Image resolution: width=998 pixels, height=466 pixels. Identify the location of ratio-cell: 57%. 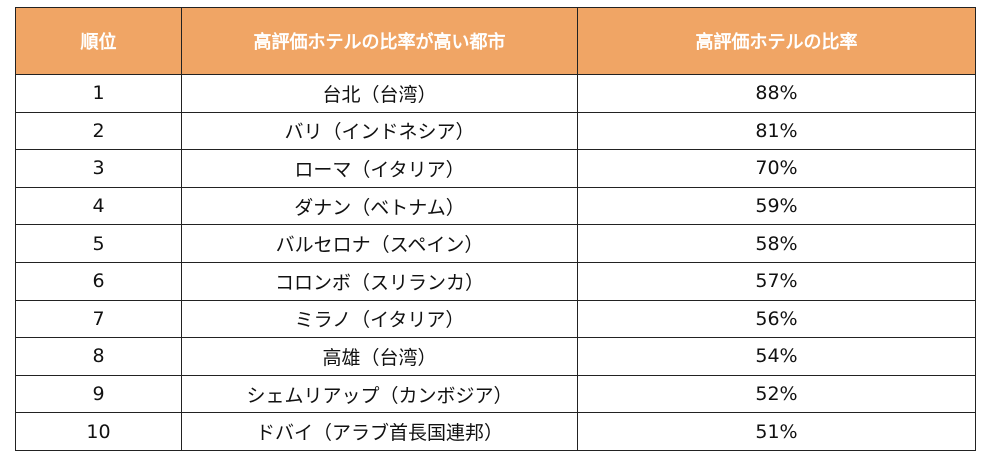
(776, 281).